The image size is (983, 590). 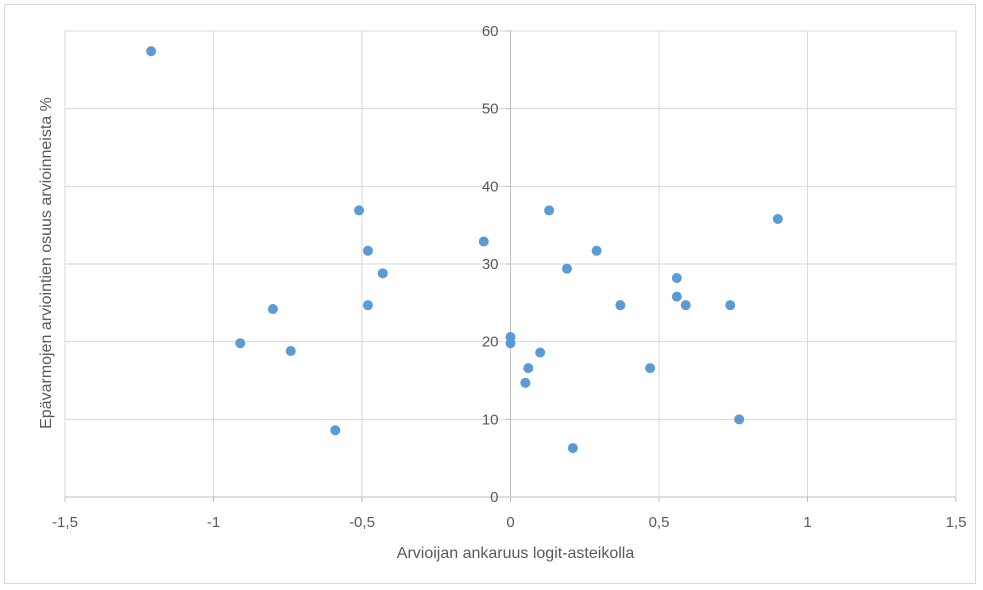 I want to click on x-tick-label: 0, so click(x=510, y=522).